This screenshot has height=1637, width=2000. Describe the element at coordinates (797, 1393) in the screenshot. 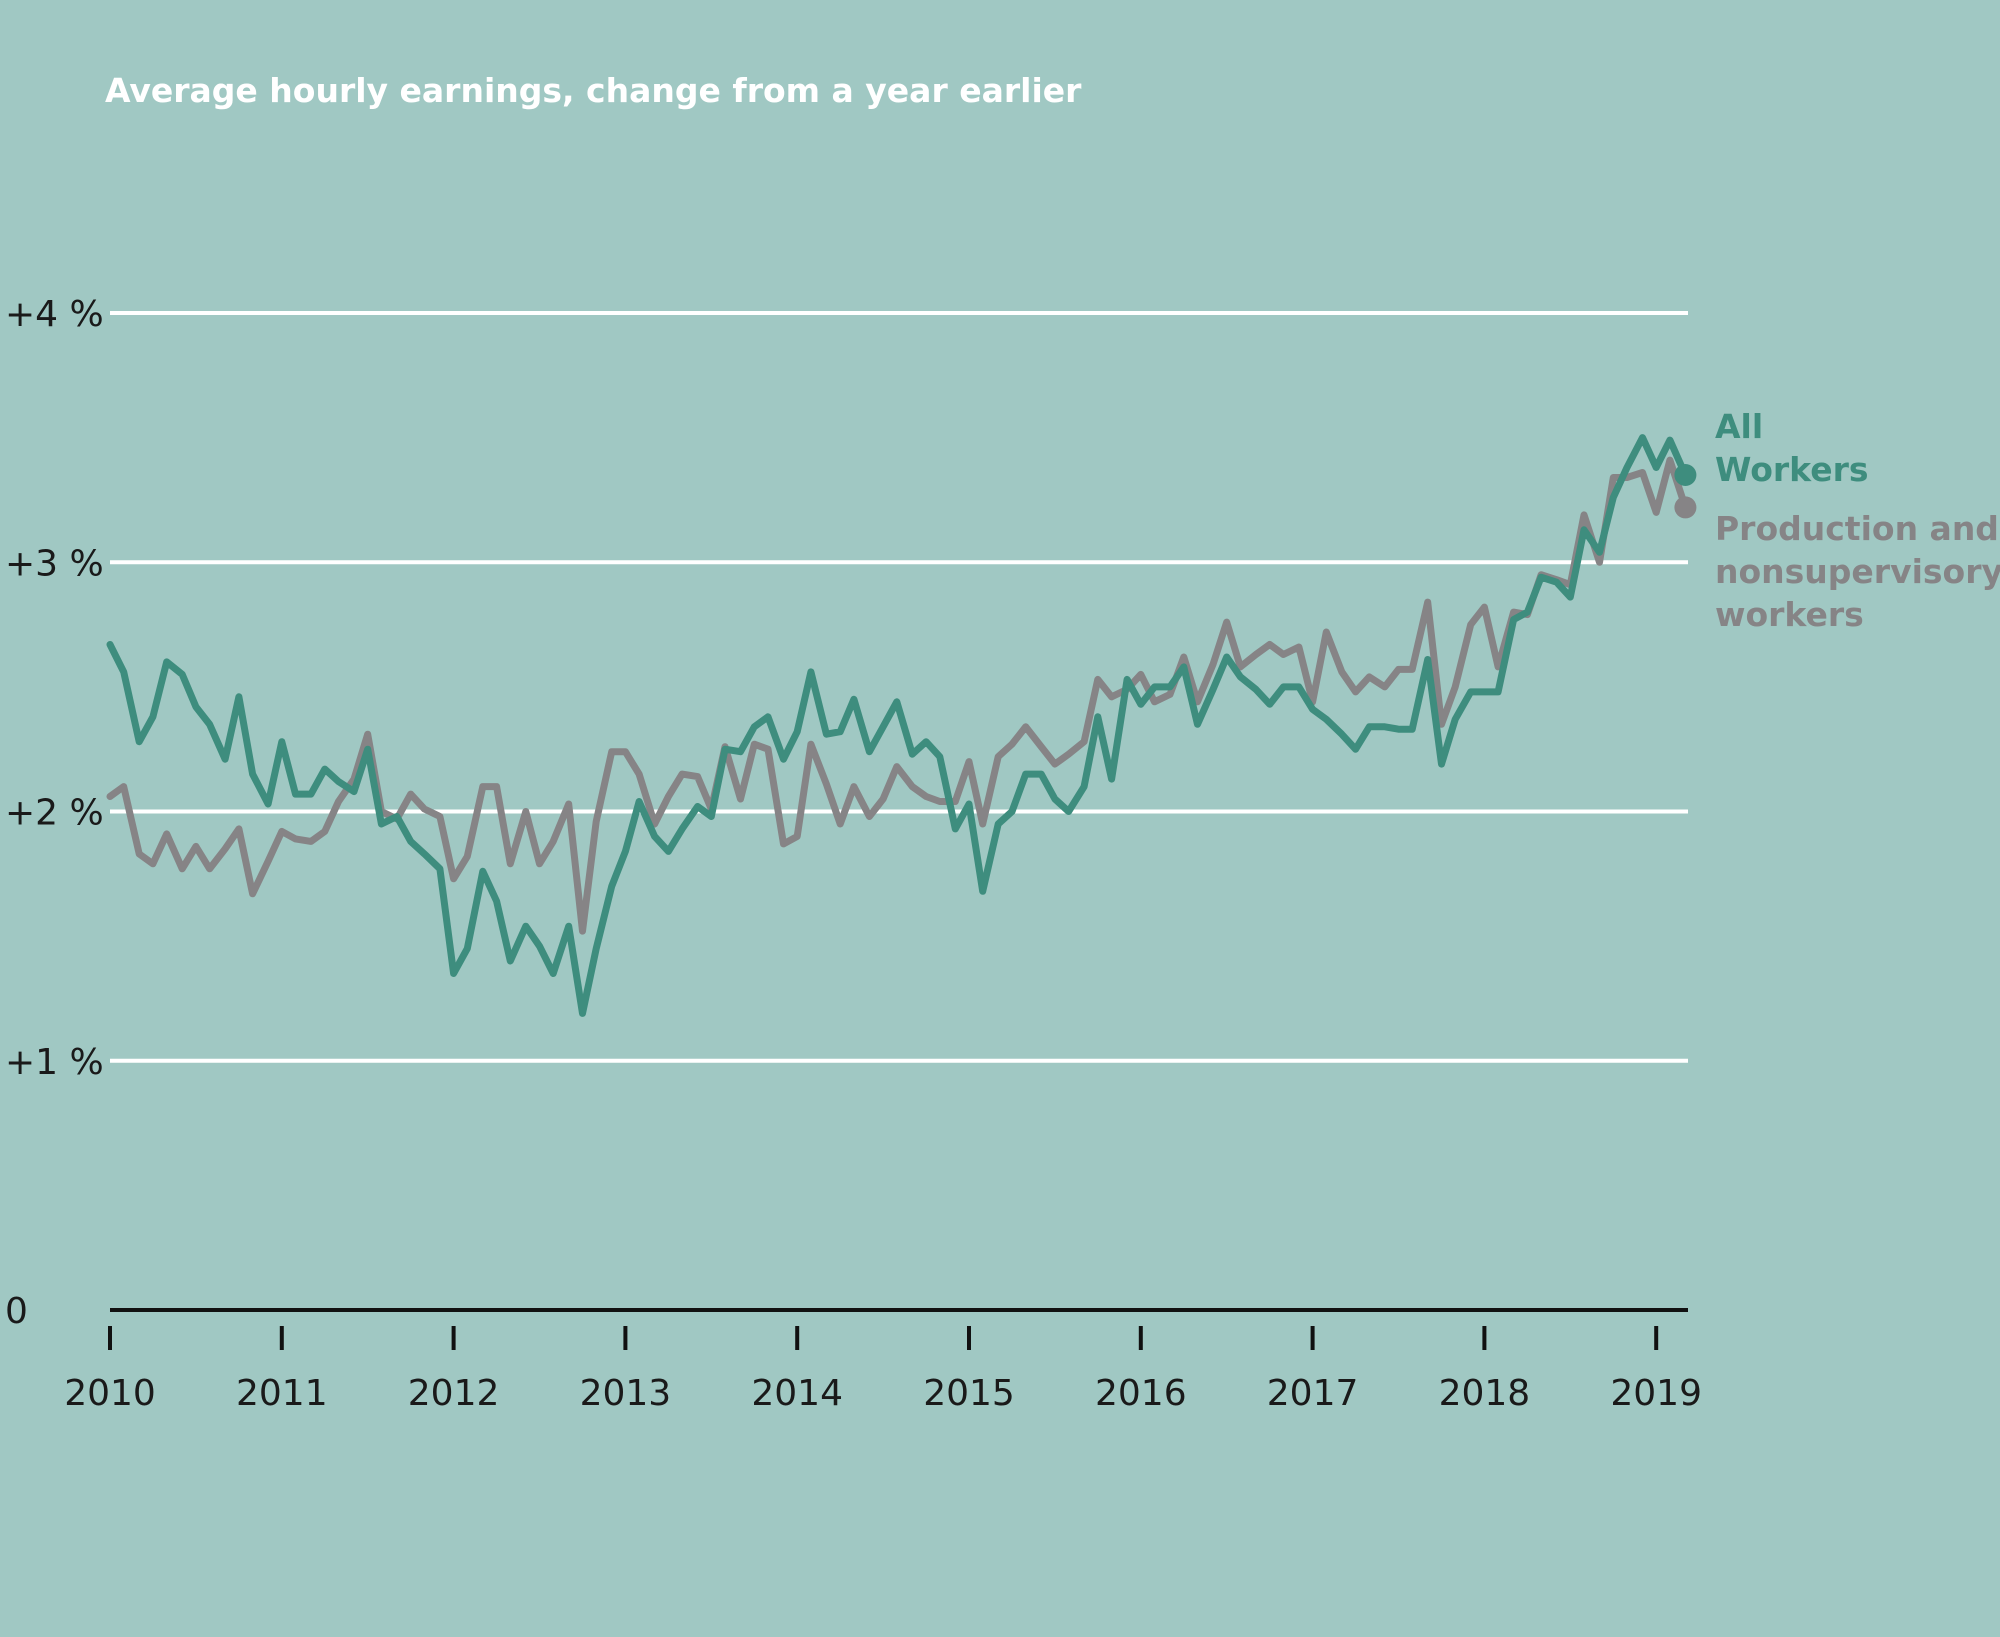

I see `x-tick-label: 2014` at that location.